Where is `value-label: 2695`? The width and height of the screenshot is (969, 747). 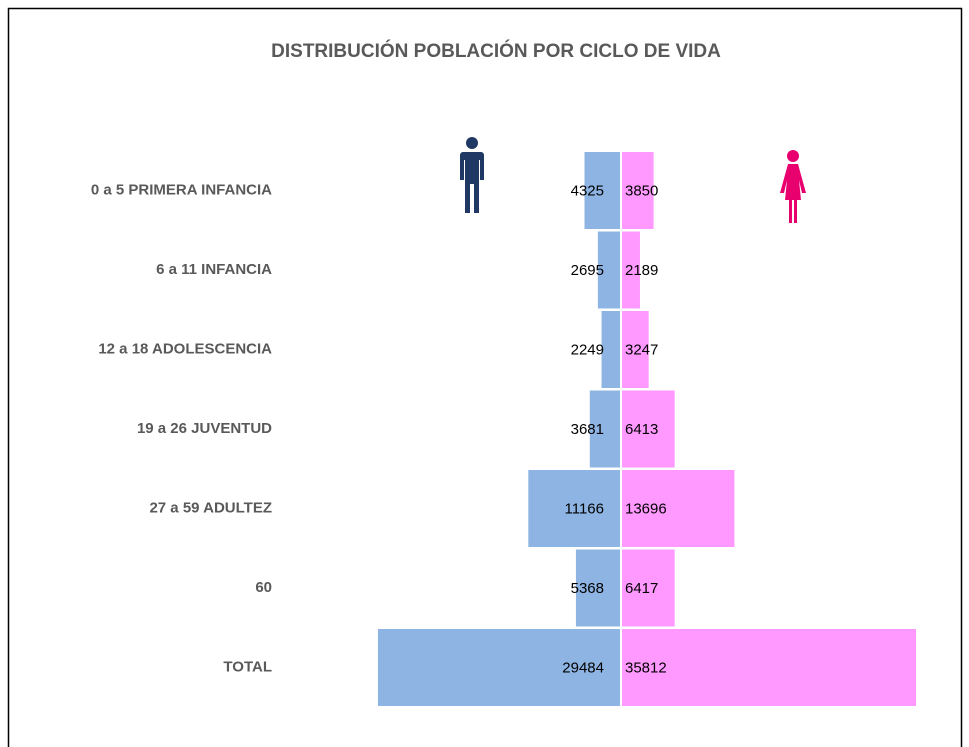
value-label: 2695 is located at coordinates (587, 270).